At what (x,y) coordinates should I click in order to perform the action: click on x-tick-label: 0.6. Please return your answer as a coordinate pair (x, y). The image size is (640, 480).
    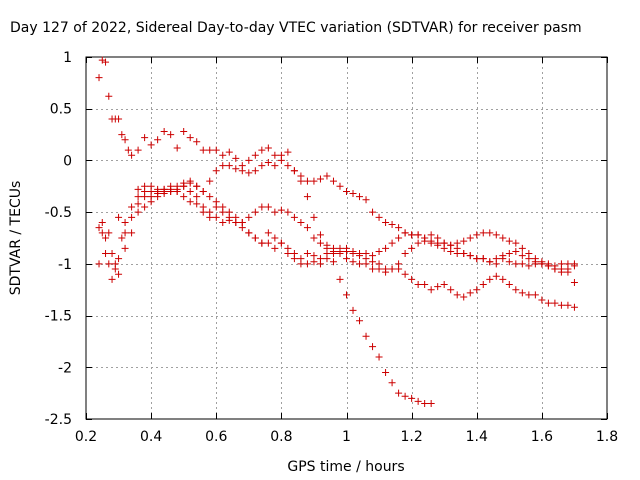
    Looking at the image, I should click on (216, 437).